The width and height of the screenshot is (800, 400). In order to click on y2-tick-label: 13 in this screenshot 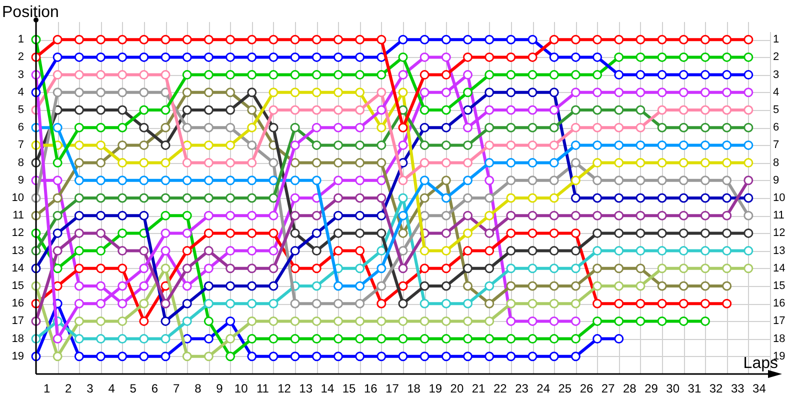, I will do `click(779, 250)`.